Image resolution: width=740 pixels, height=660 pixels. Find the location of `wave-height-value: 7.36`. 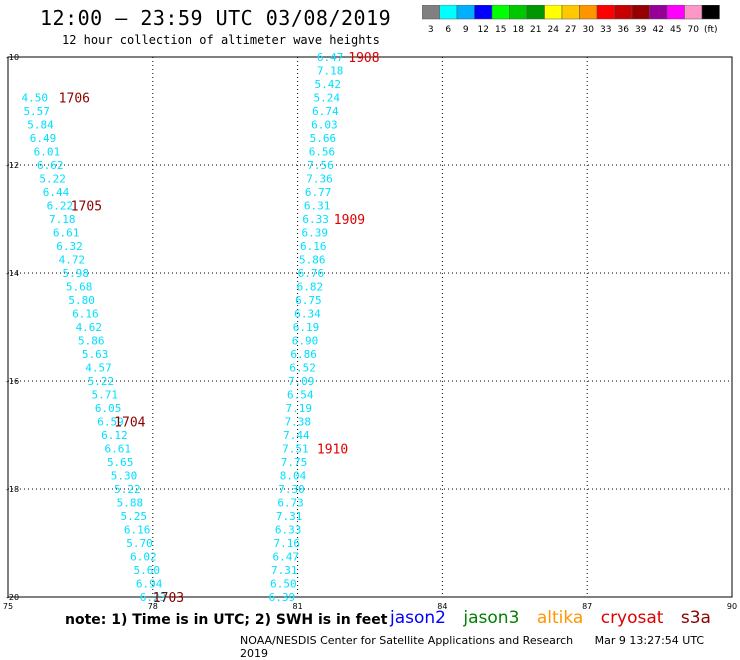

wave-height-value: 7.36 is located at coordinates (319, 179).